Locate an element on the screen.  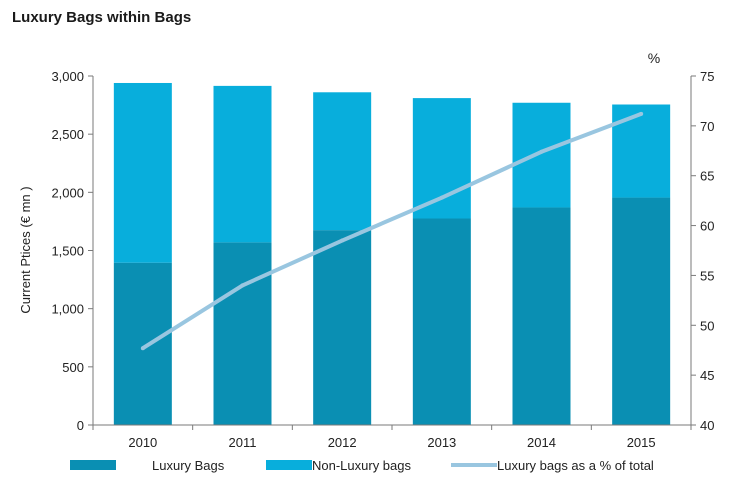
line-point-2013 is located at coordinates (441, 197).